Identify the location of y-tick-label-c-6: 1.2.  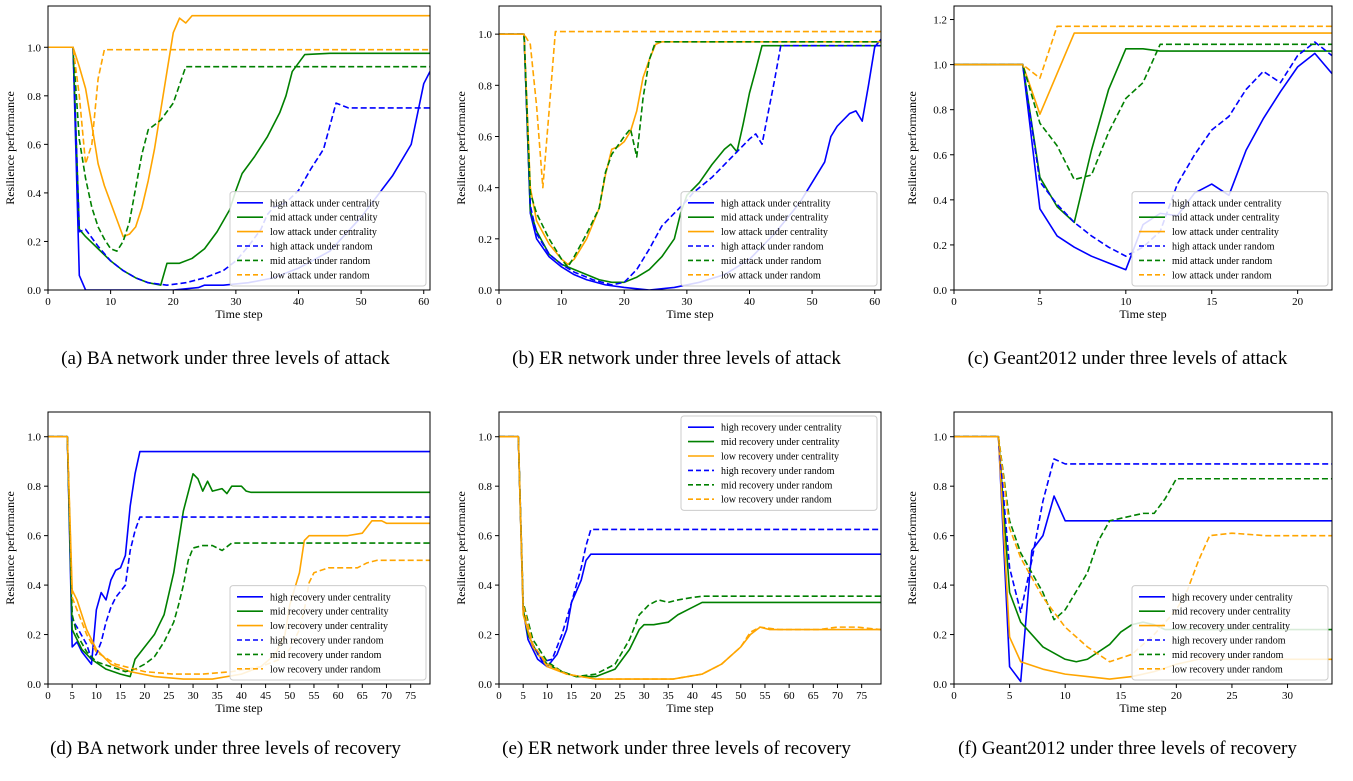
(940, 21).